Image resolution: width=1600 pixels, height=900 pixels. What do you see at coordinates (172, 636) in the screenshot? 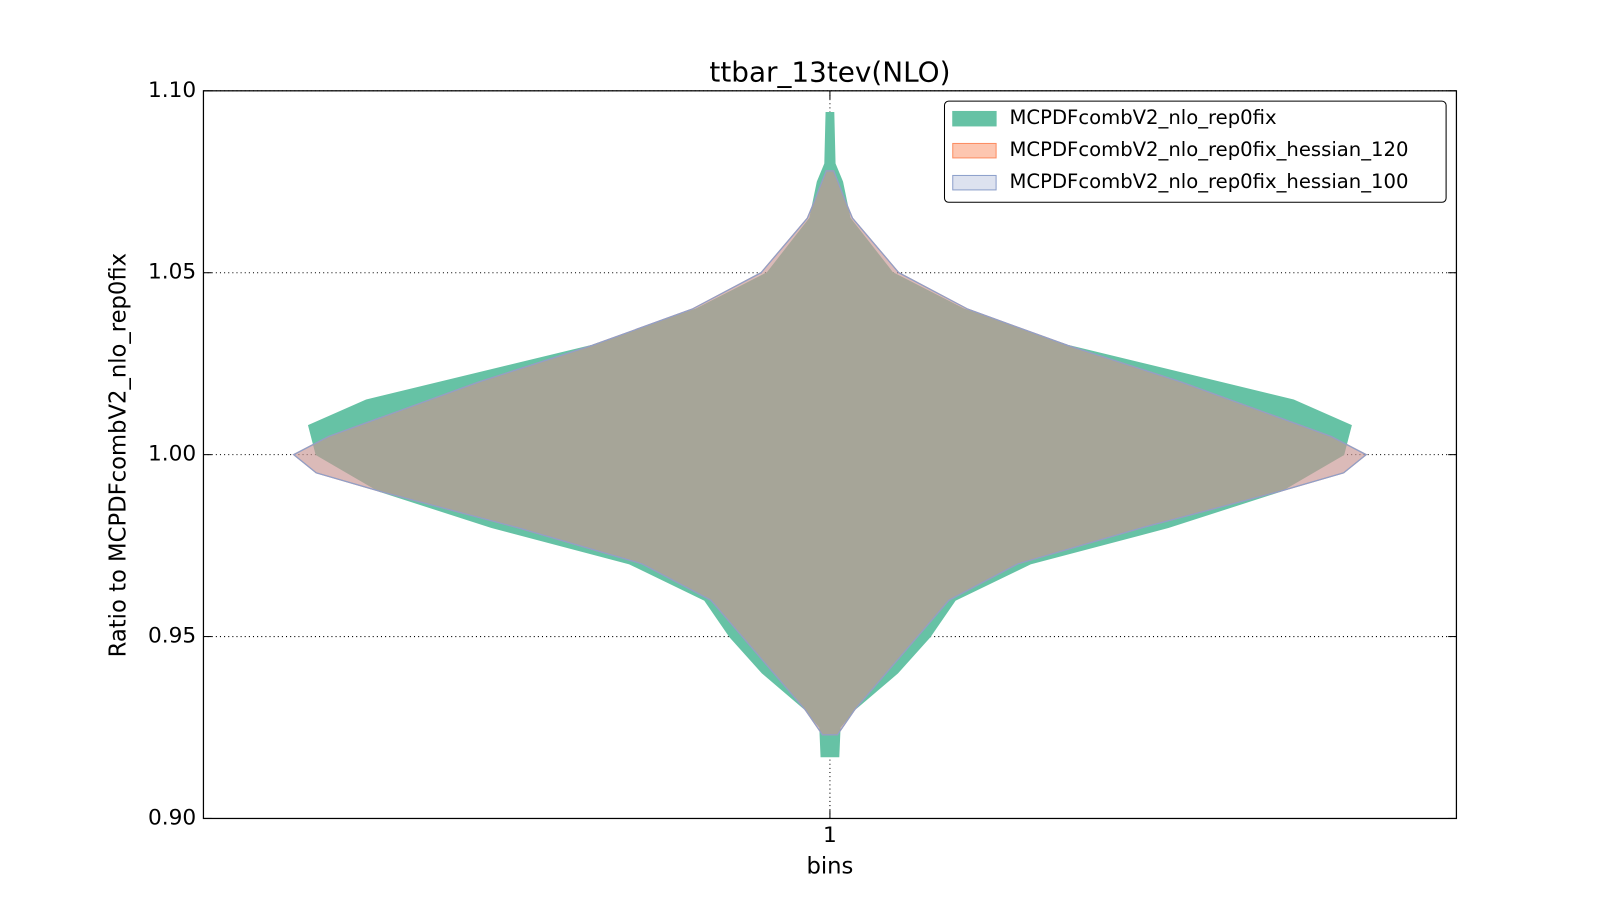
I see `y-tick-label: 0.95` at bounding box center [172, 636].